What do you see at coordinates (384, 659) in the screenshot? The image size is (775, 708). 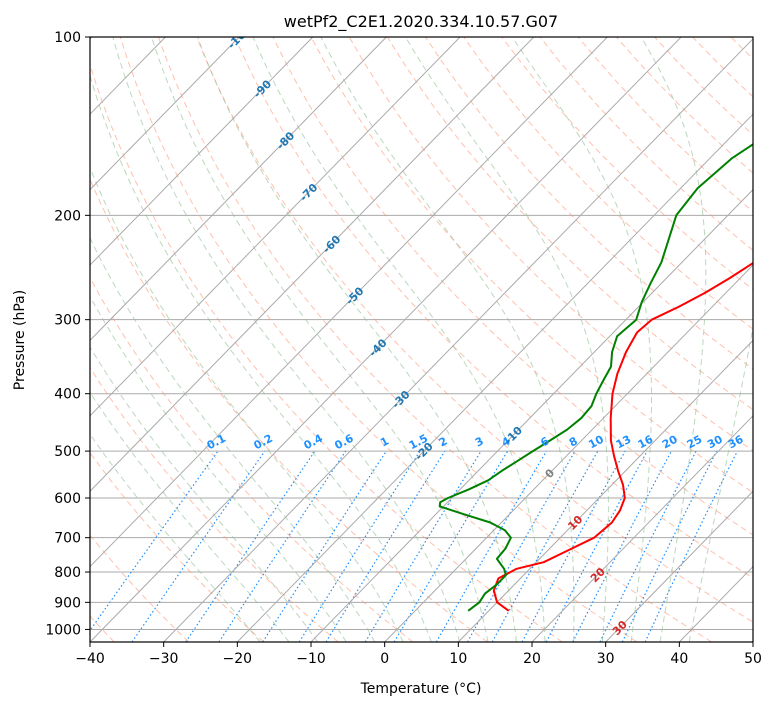 I see `x-tick-label: 0` at bounding box center [384, 659].